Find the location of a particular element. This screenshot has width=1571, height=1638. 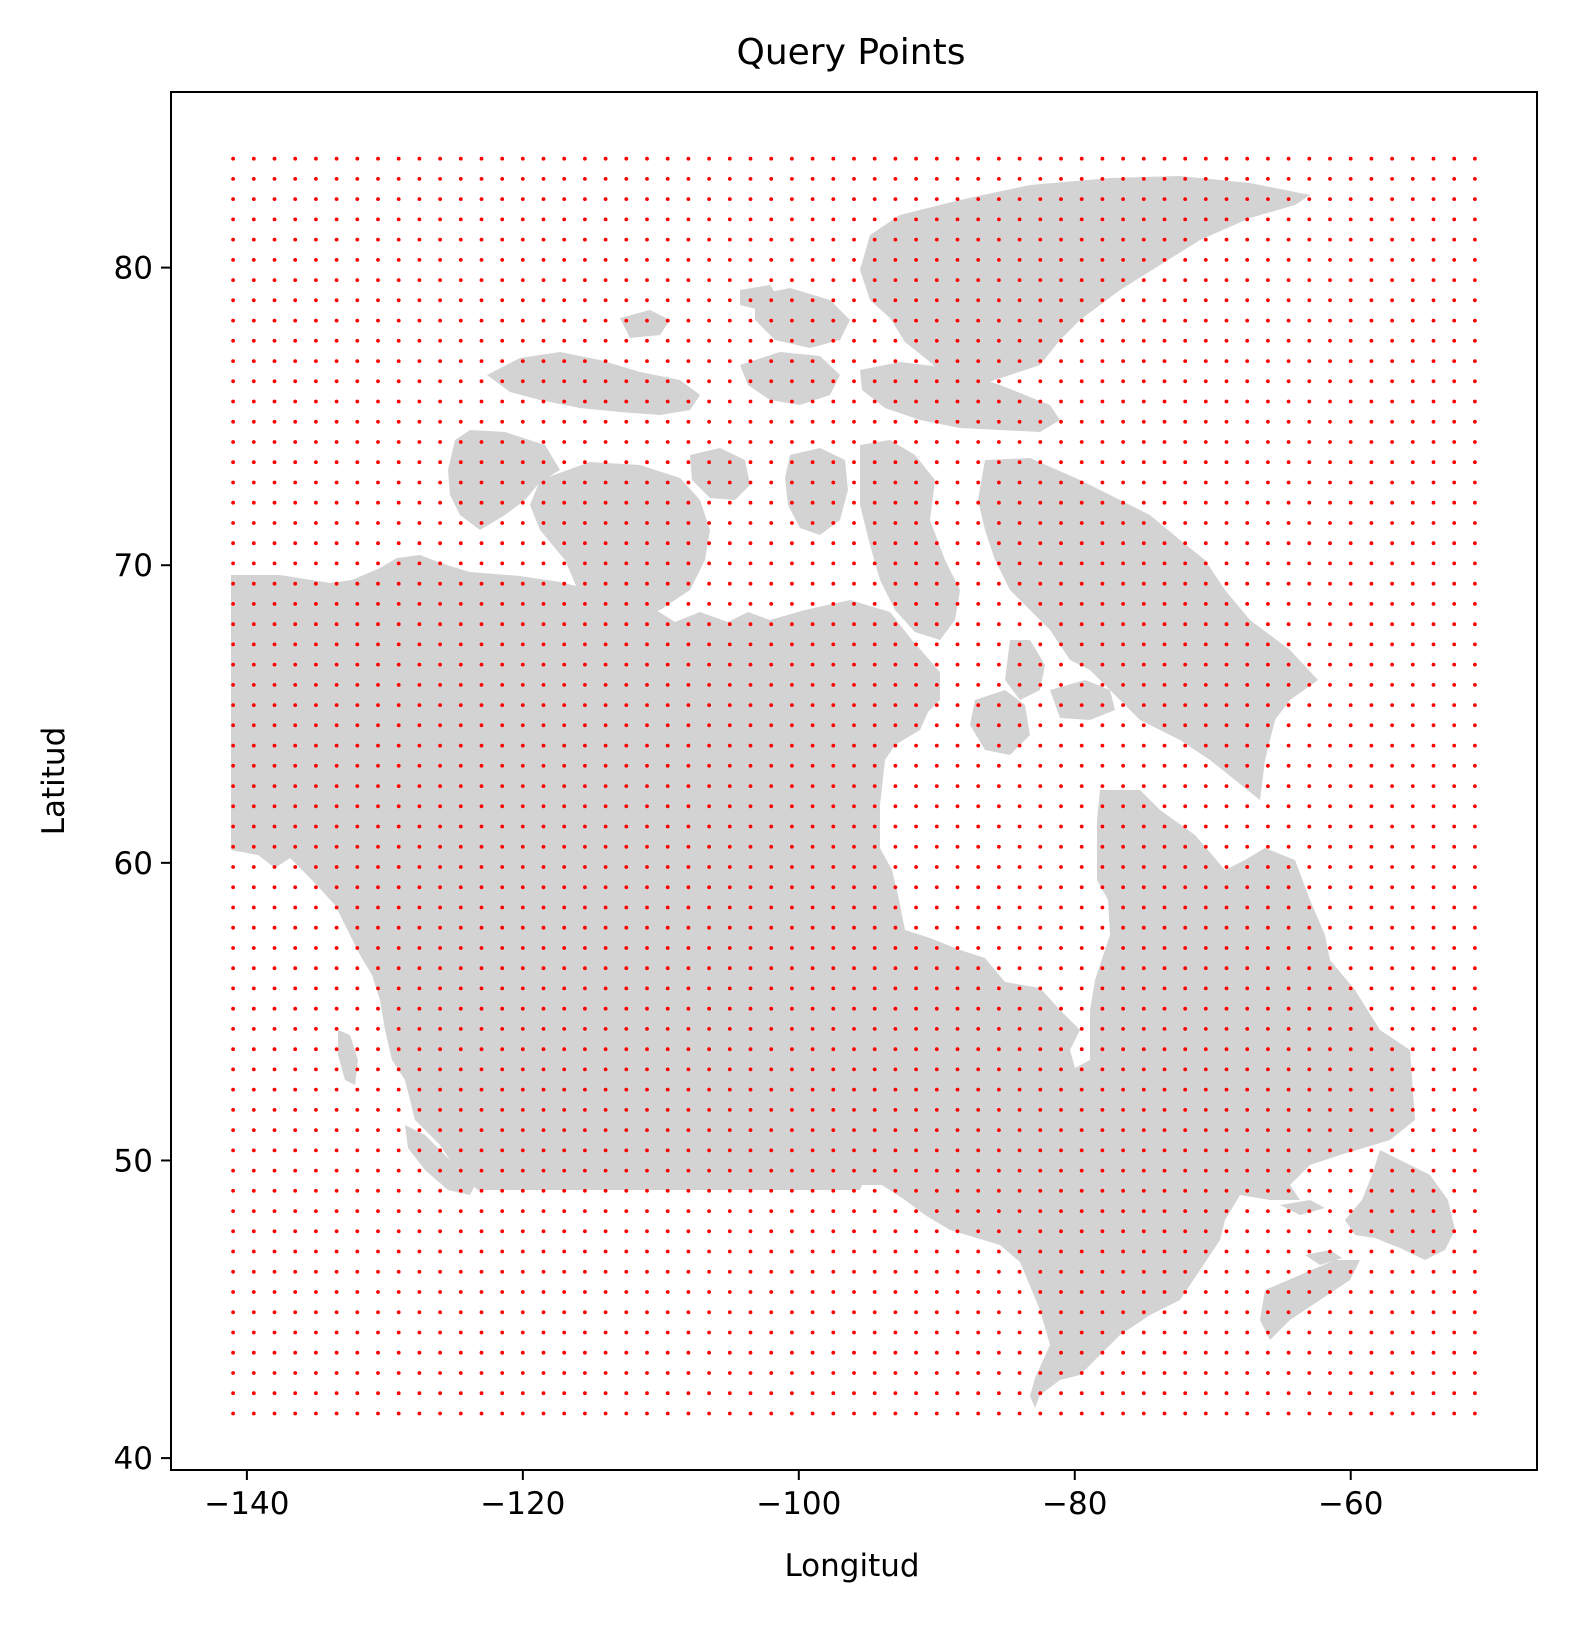

vancouver-island is located at coordinates (440, 1160).